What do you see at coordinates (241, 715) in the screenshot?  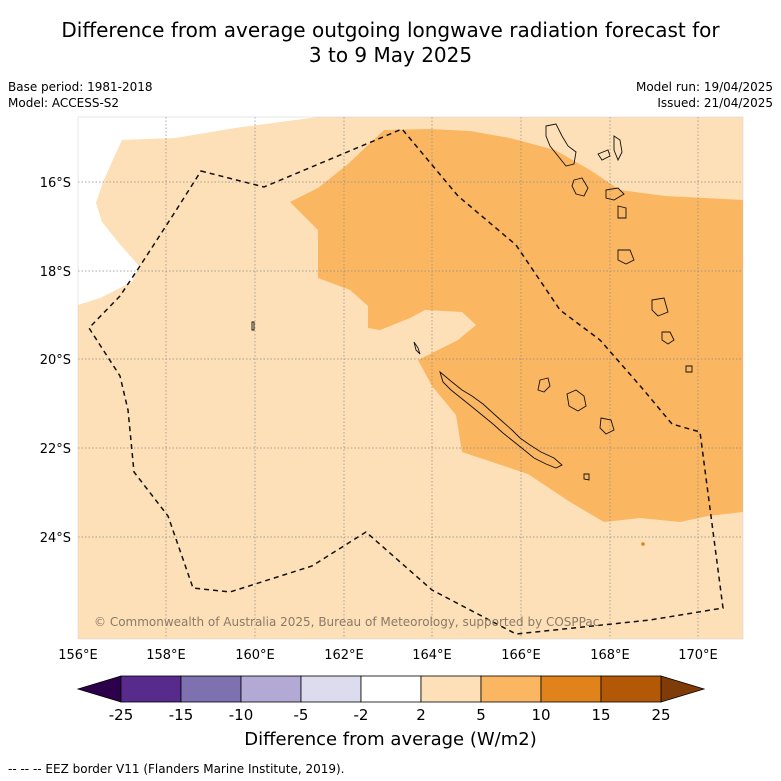 I see `colorbar-tick-3: -10` at bounding box center [241, 715].